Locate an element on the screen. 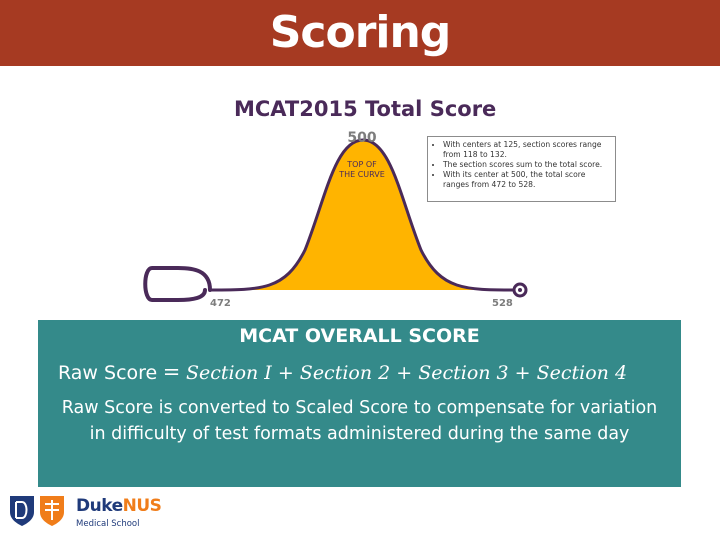 The height and width of the screenshot is (540, 720). logo-subtitle: Medical School is located at coordinates (108, 524).